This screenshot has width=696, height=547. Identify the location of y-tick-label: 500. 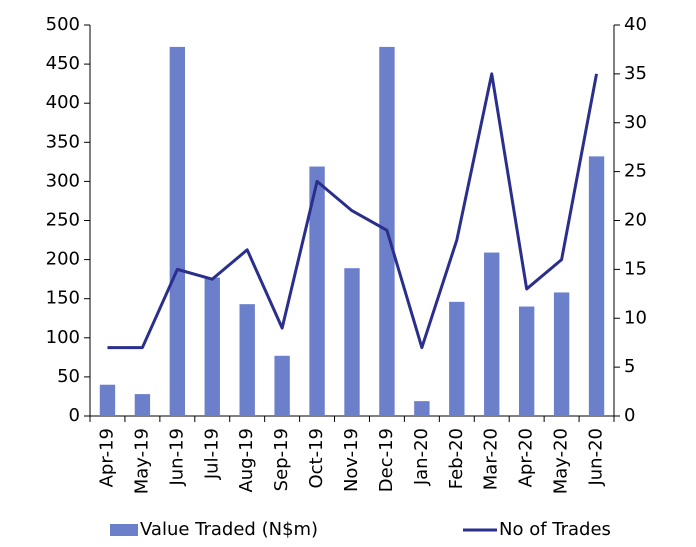
(63, 24).